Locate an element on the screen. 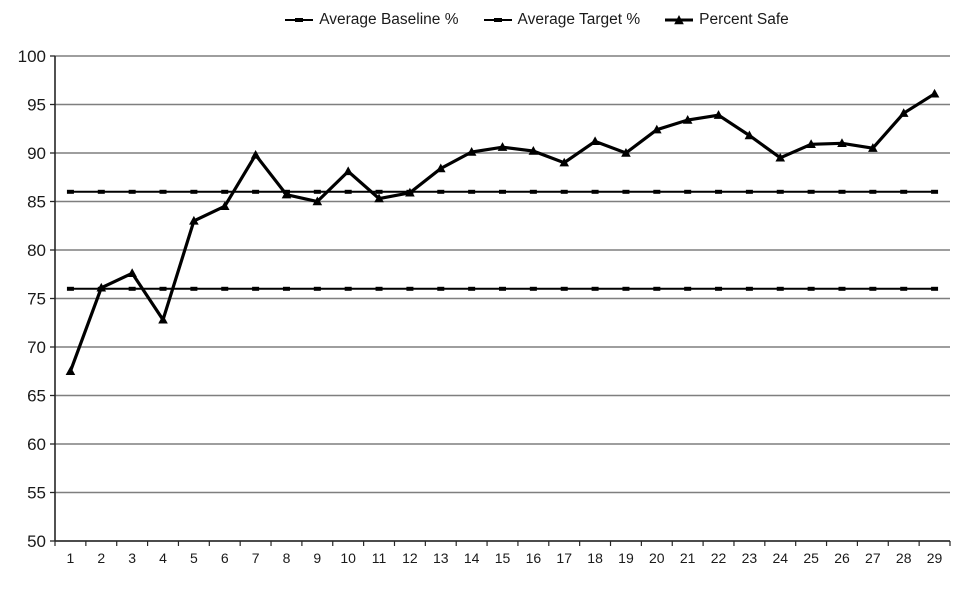 This screenshot has width=963, height=593. x-tick-label: 2 is located at coordinates (101, 558).